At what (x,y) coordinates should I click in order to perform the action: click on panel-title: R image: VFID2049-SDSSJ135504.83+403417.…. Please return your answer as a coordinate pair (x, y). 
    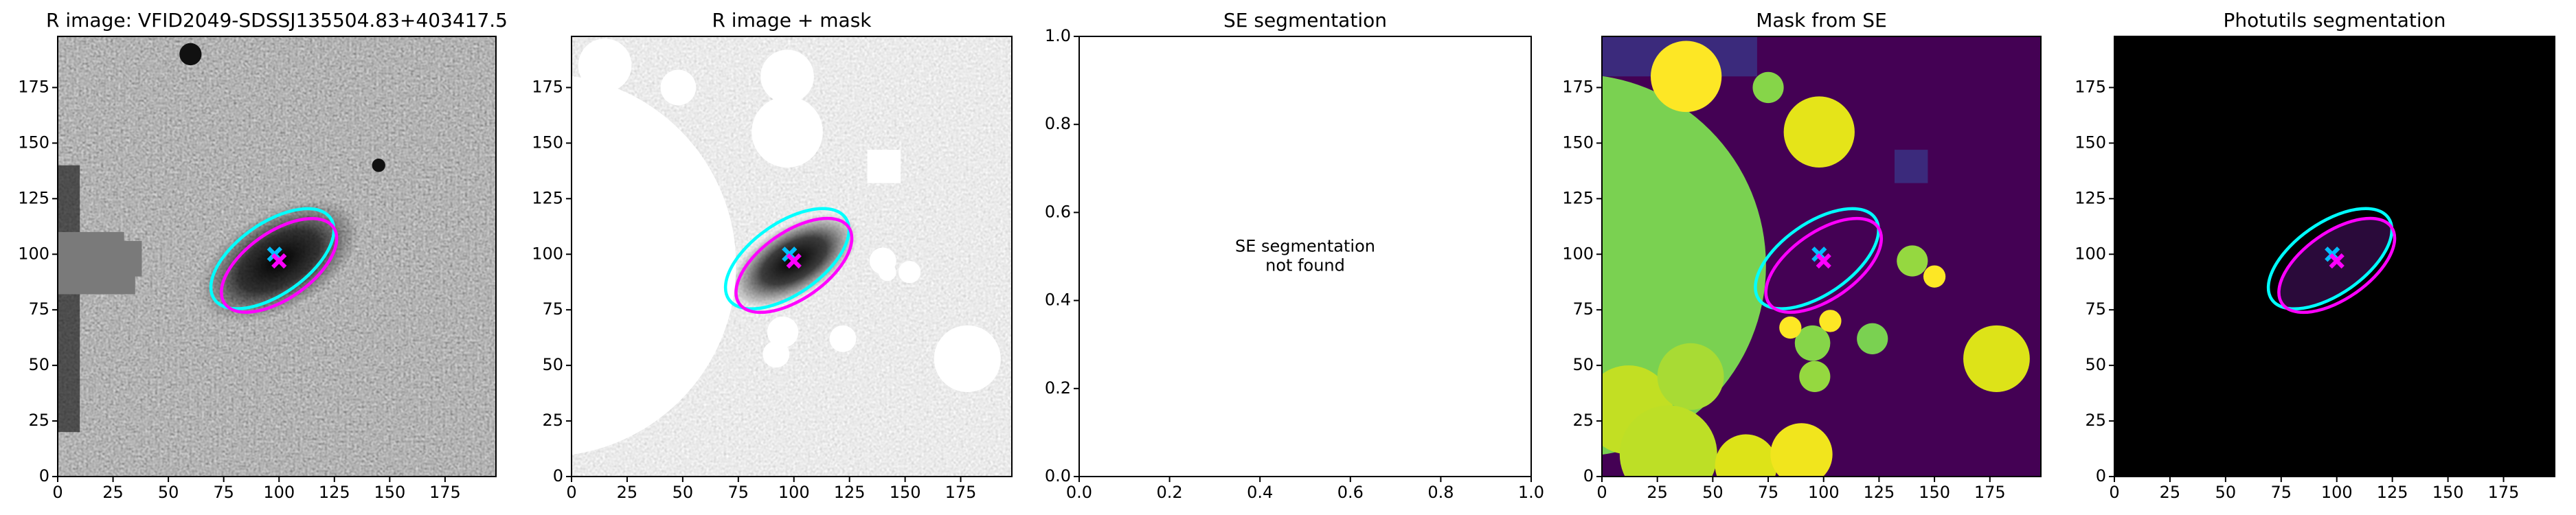
    Looking at the image, I should click on (277, 20).